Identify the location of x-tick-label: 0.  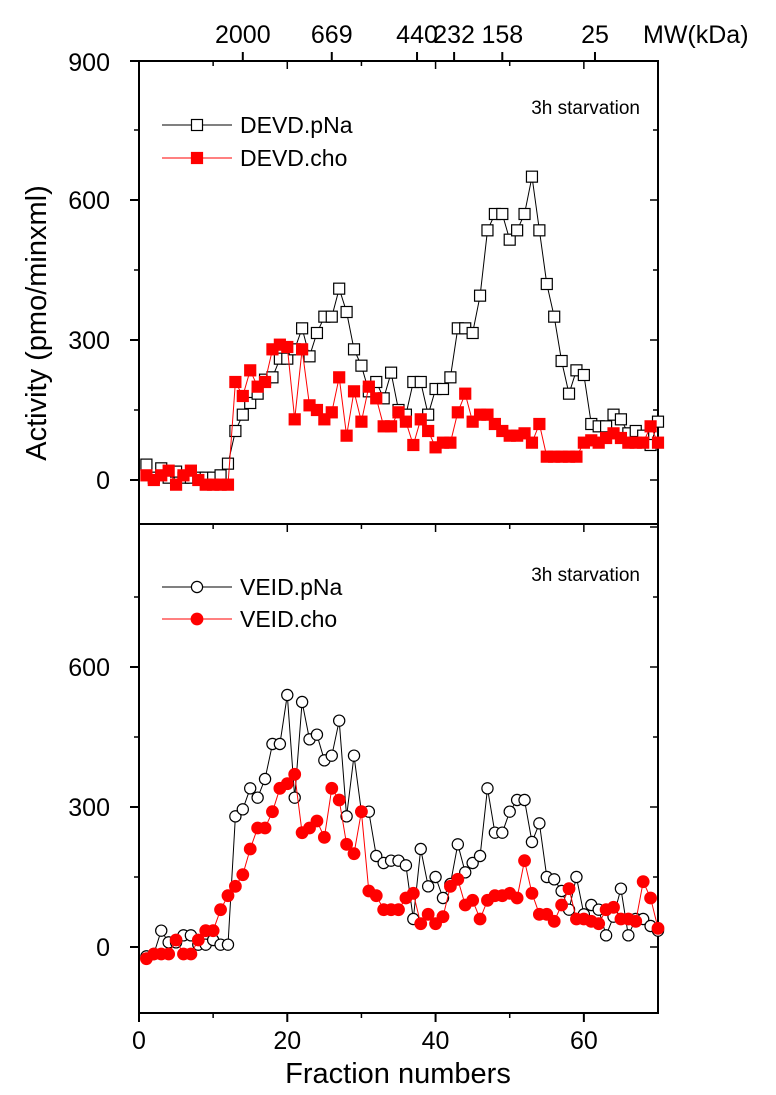
(139, 1041).